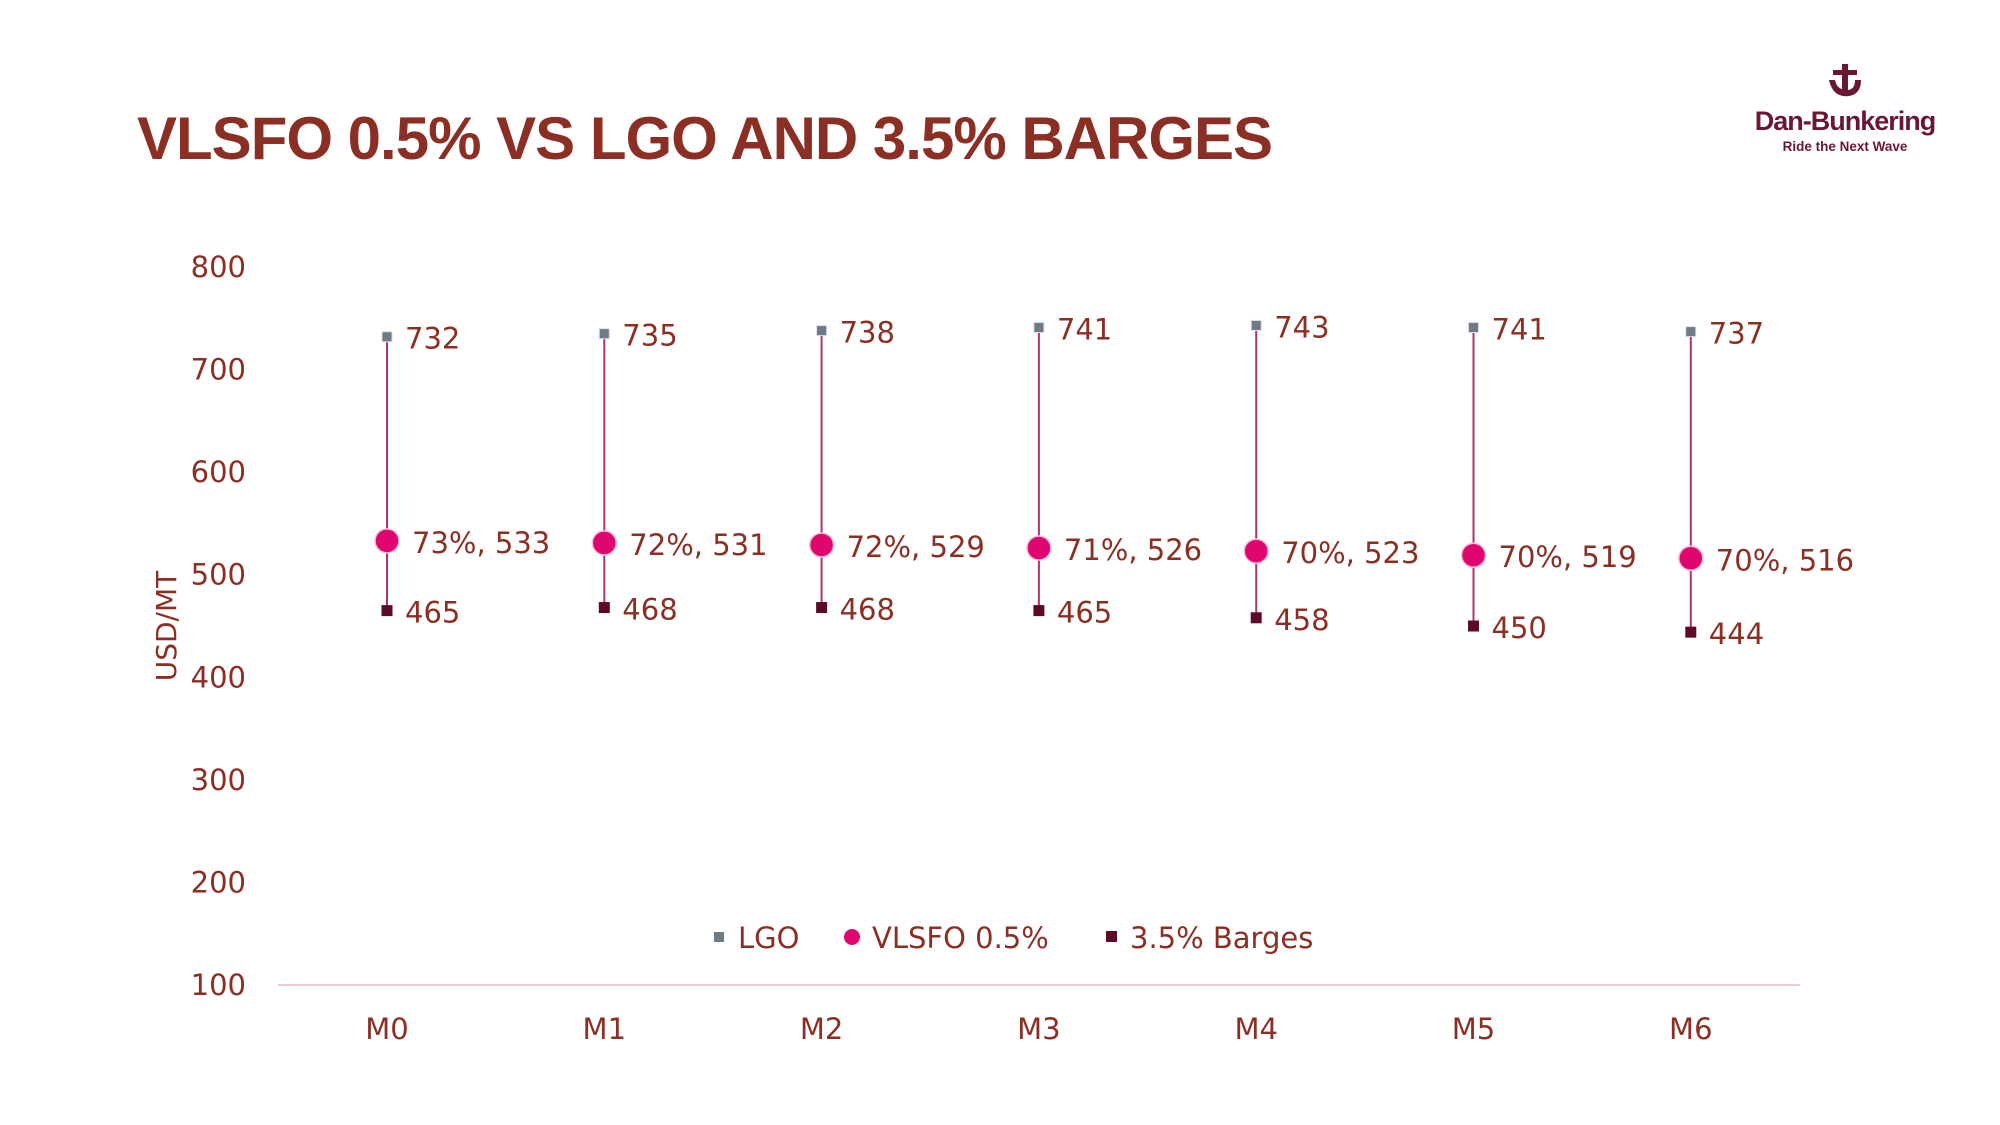  Describe the element at coordinates (1736, 334) in the screenshot. I see `lgo-data-label: 737` at that location.